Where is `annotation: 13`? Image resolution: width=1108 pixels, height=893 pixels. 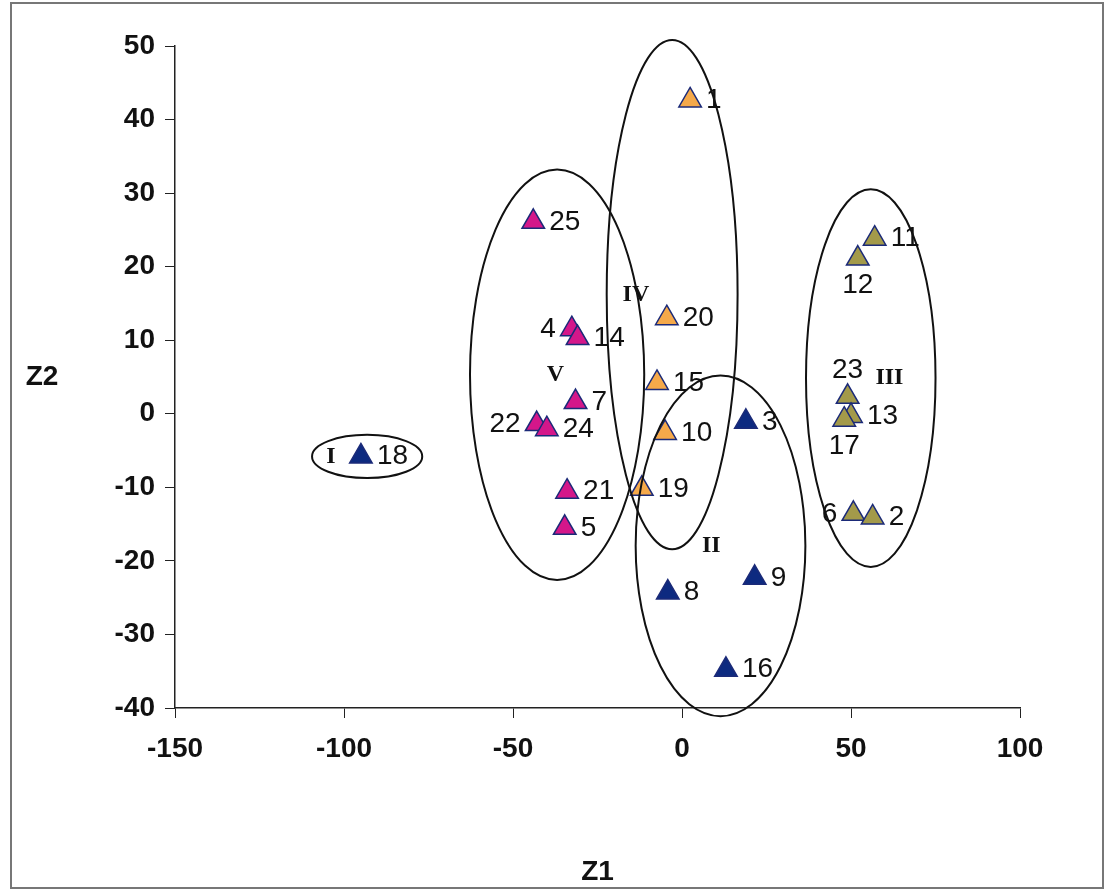 annotation: 13 is located at coordinates (883, 414).